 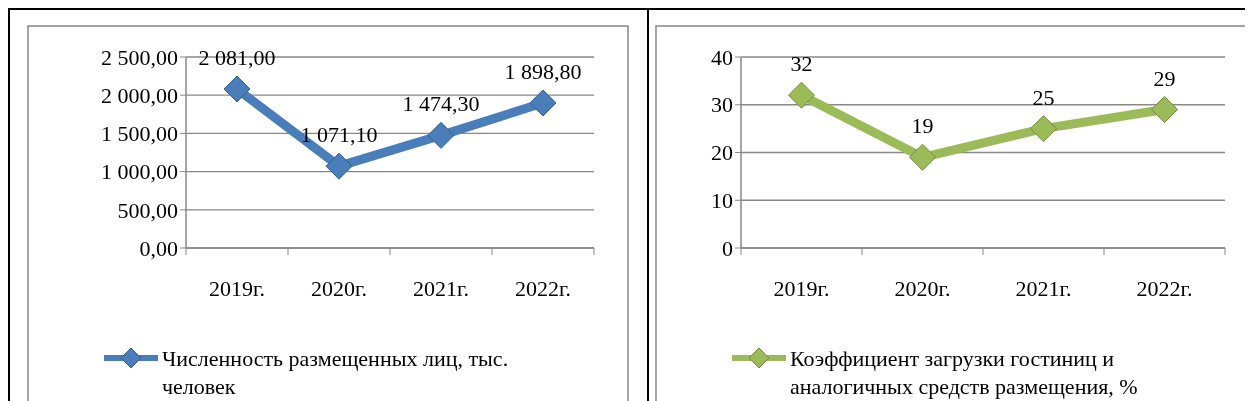 What do you see at coordinates (441, 104) in the screenshot?
I see `data-label: 1 474,30` at bounding box center [441, 104].